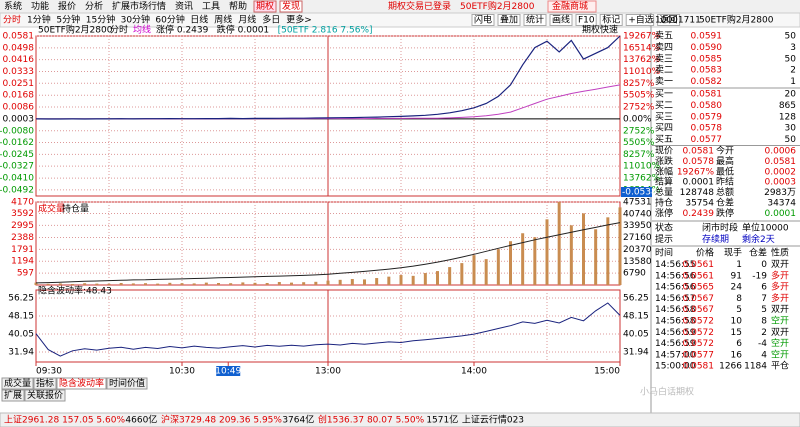 The height and width of the screenshot is (427, 800). What do you see at coordinates (642, 48) in the screenshot?
I see `percent-label: 16514%` at bounding box center [642, 48].